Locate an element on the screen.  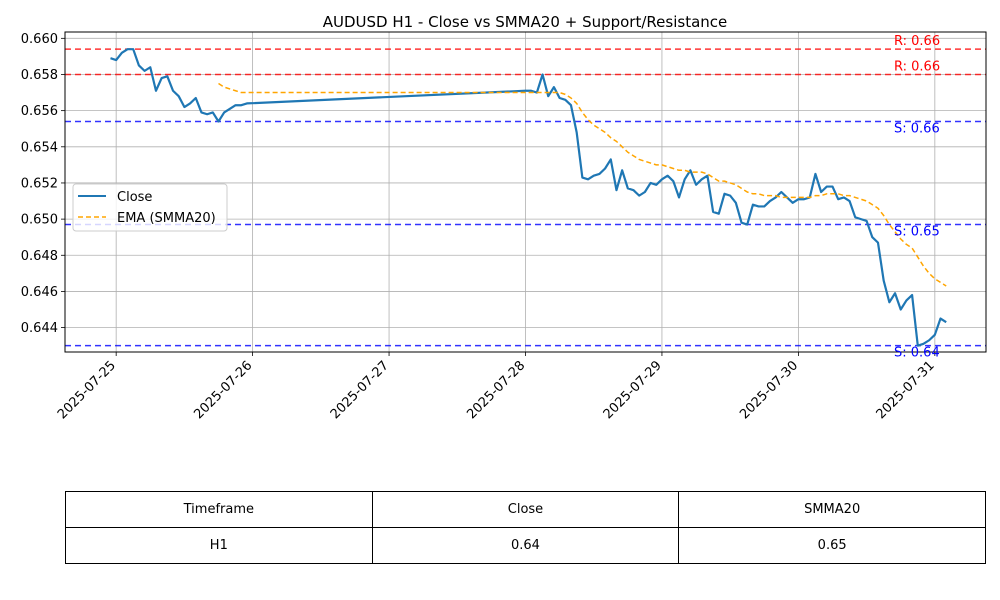
table-header-row: Timeframe Close SMMA20 is located at coordinates (525, 509).